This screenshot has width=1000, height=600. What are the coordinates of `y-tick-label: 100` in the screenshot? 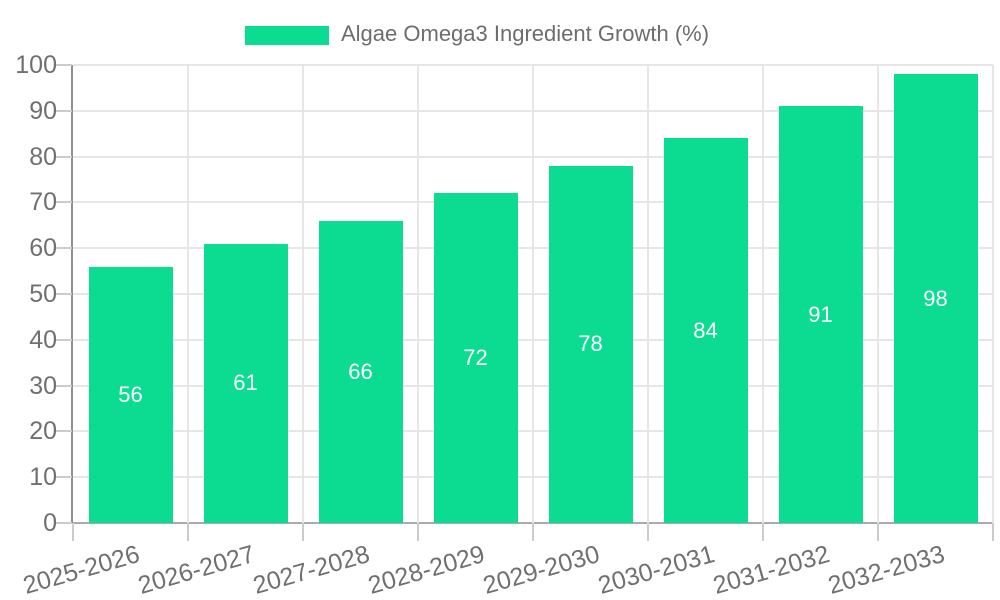 It's located at (36, 65).